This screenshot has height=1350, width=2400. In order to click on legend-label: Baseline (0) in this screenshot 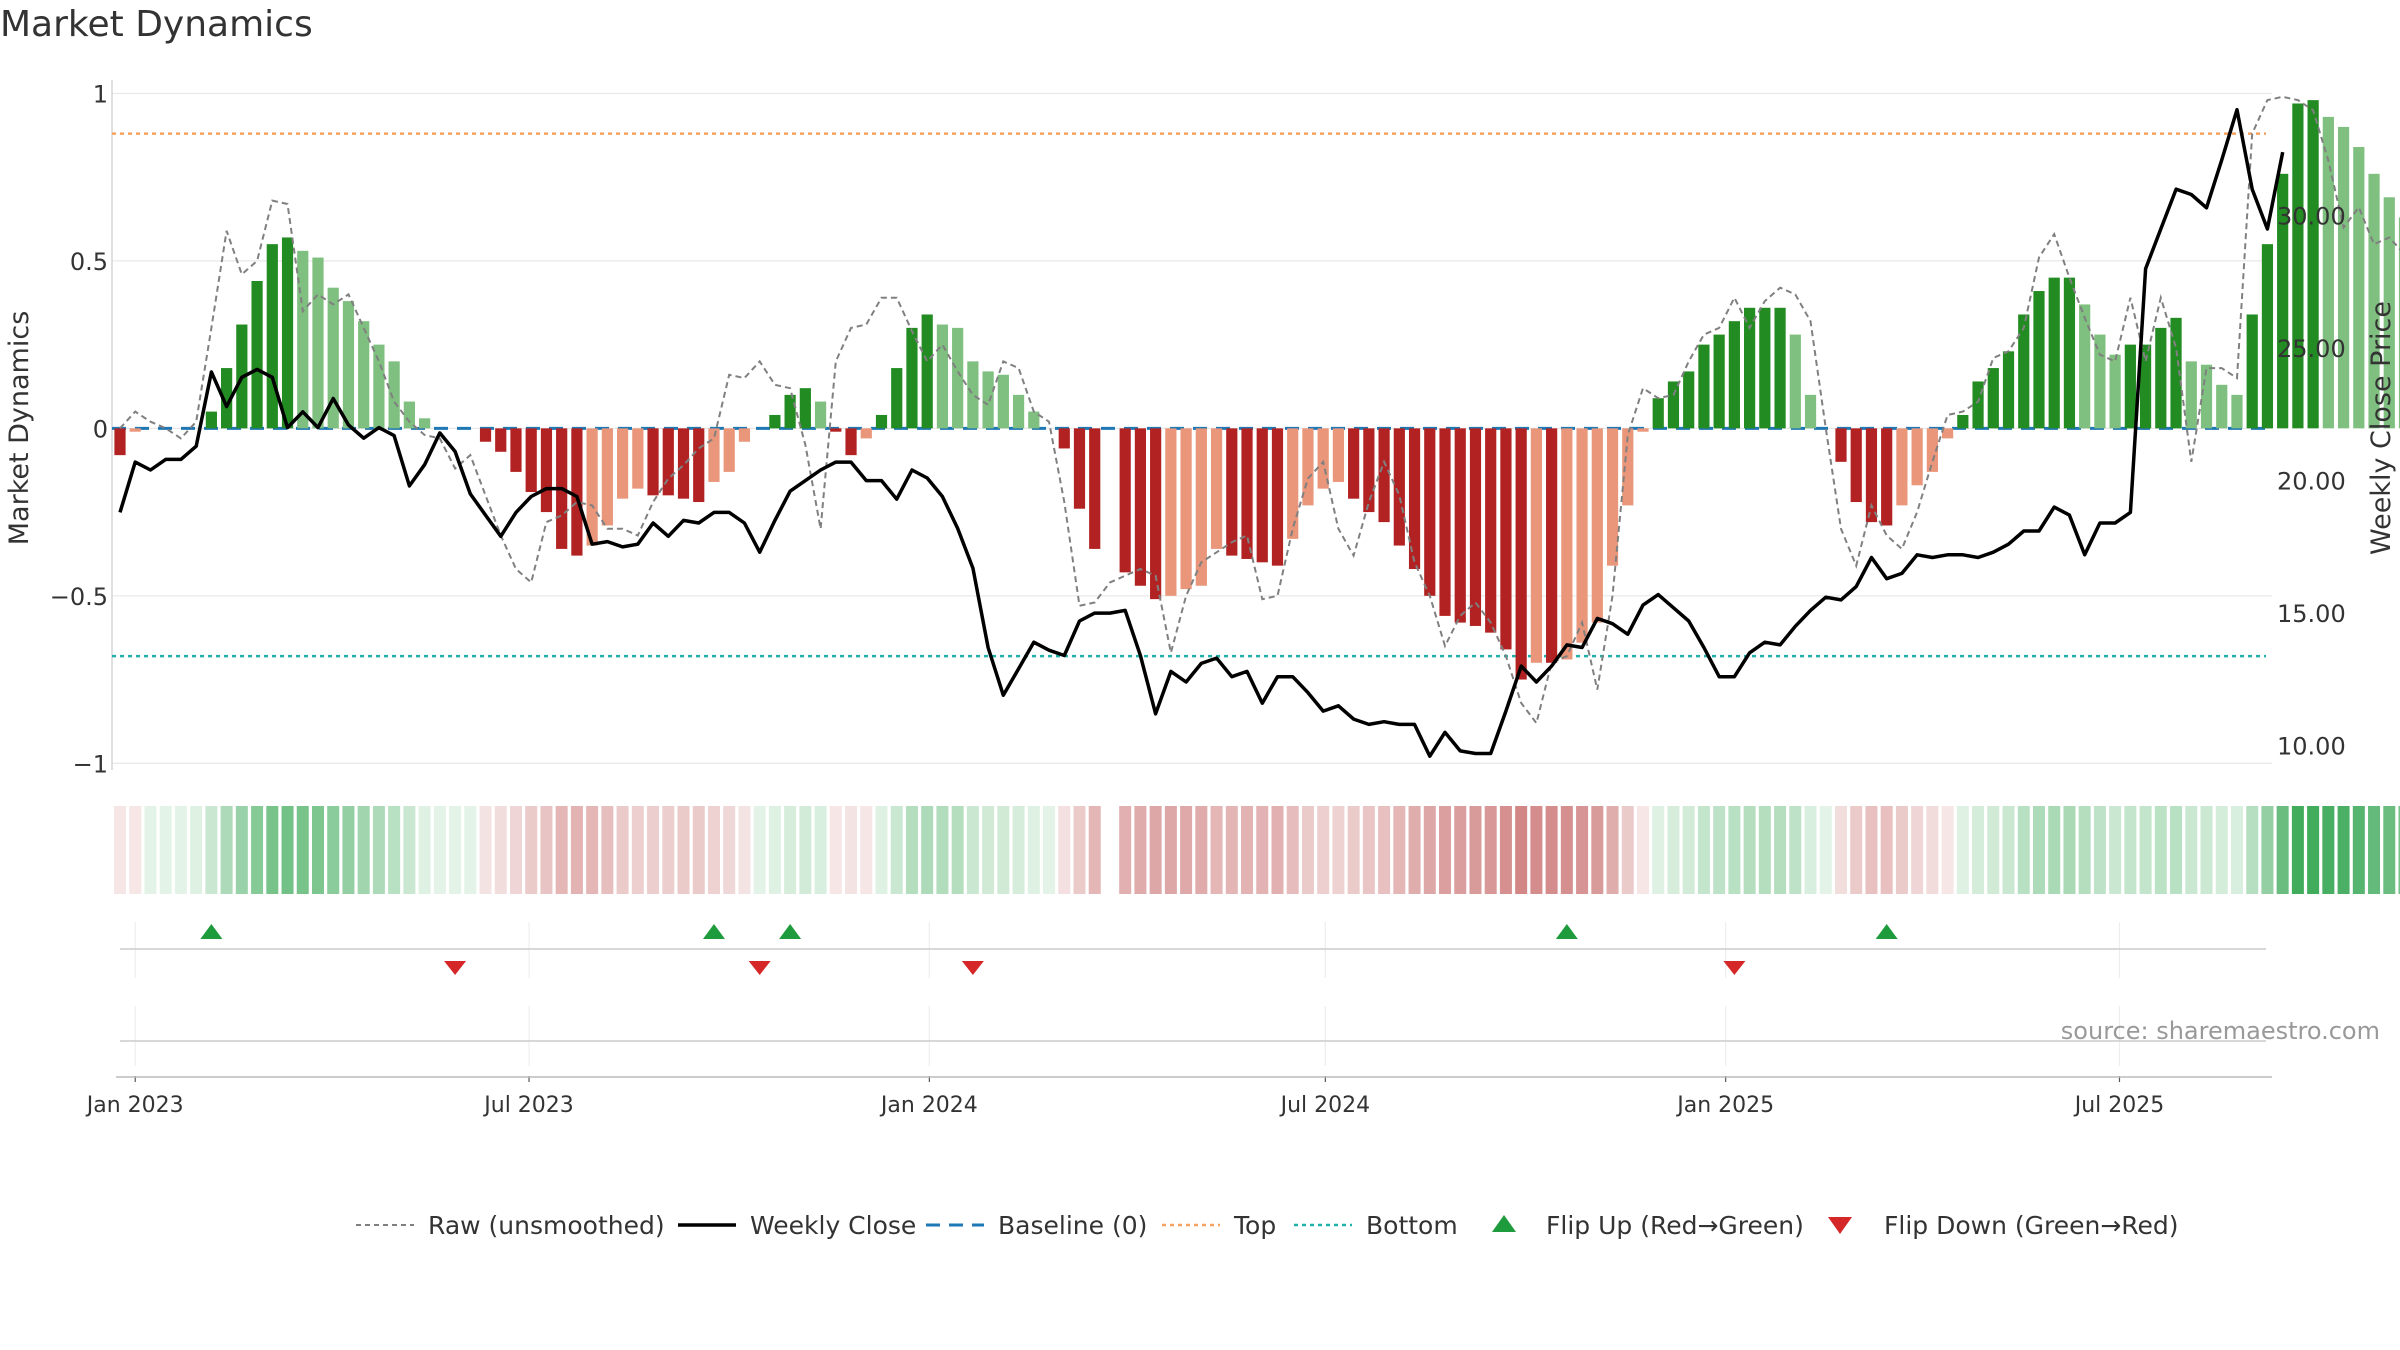, I will do `click(1072, 1225)`.